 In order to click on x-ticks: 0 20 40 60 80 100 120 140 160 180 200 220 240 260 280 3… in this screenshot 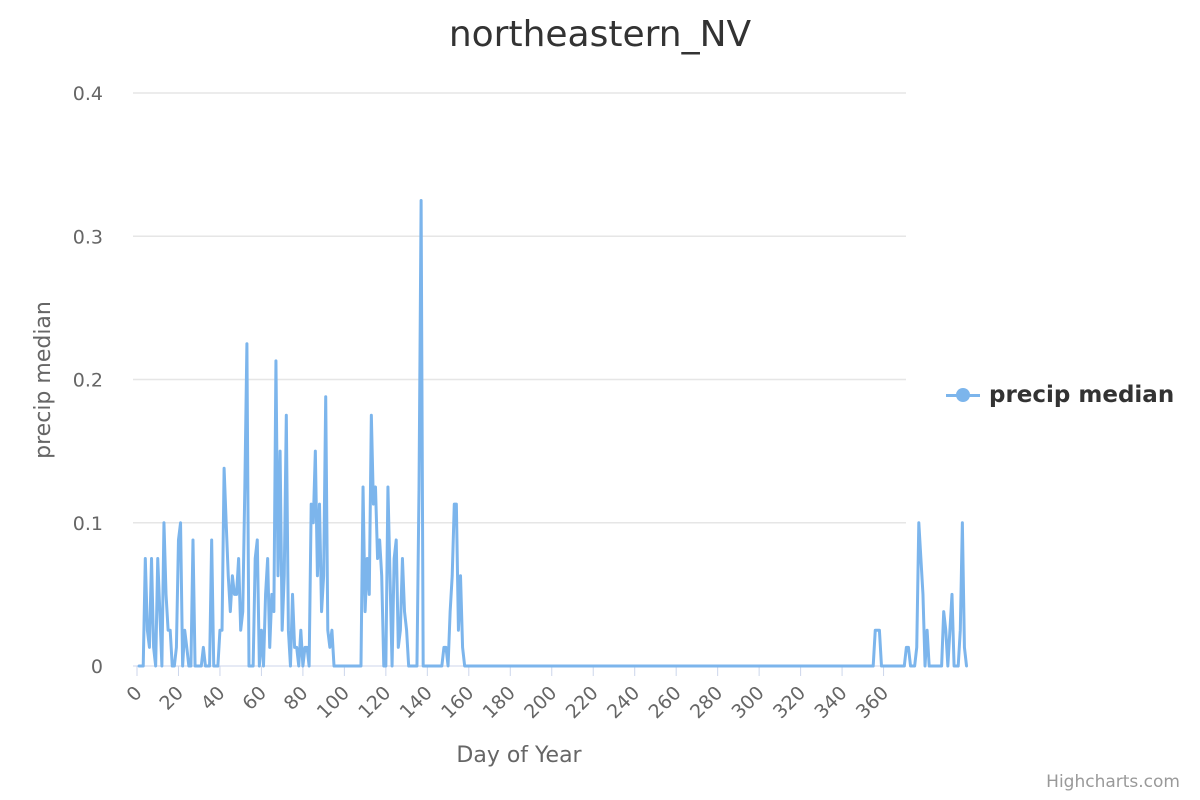, I will do `click(507, 694)`.